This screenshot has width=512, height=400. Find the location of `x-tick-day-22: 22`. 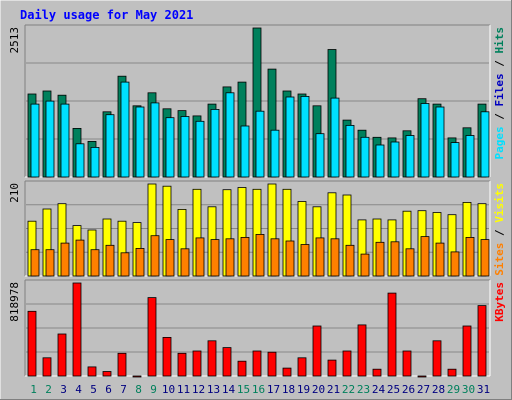

x-tick-day-22: 22 is located at coordinates (348, 389).